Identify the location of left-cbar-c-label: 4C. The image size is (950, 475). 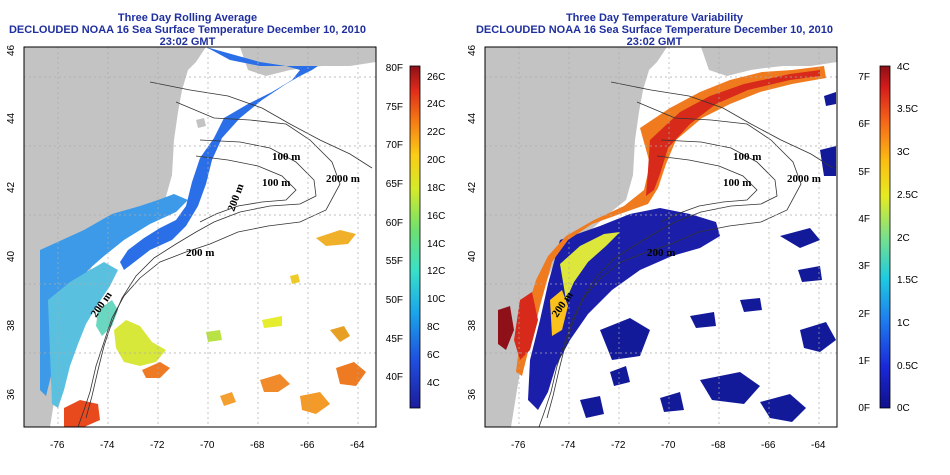
(433, 383).